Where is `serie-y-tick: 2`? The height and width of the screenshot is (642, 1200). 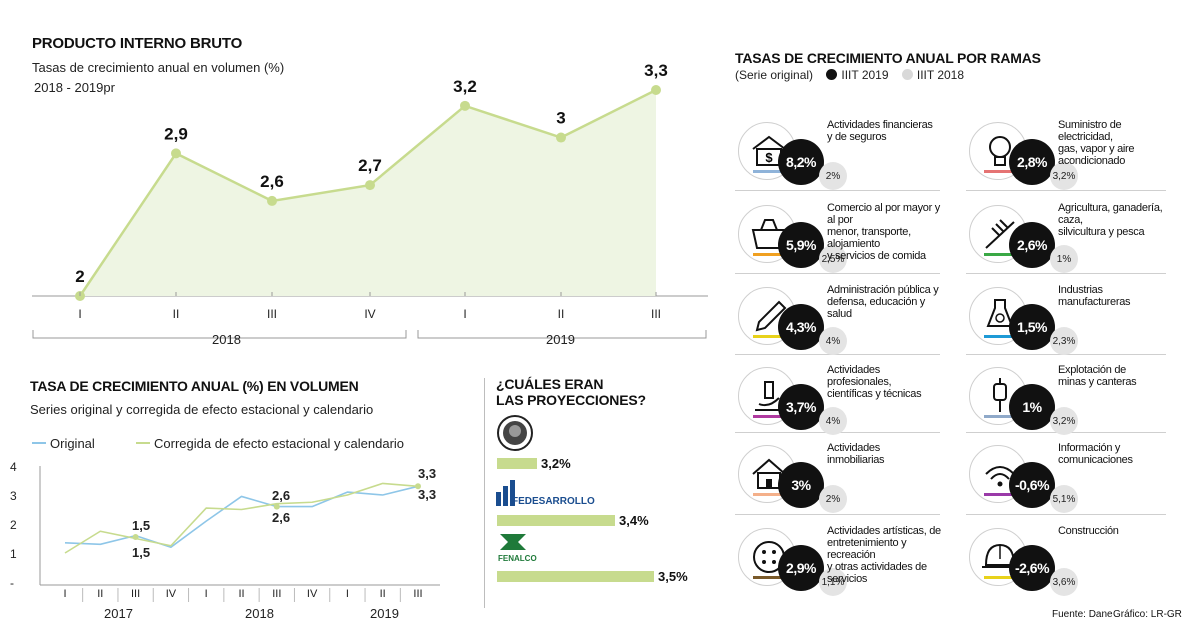
serie-y-tick: 2 is located at coordinates (13, 525).